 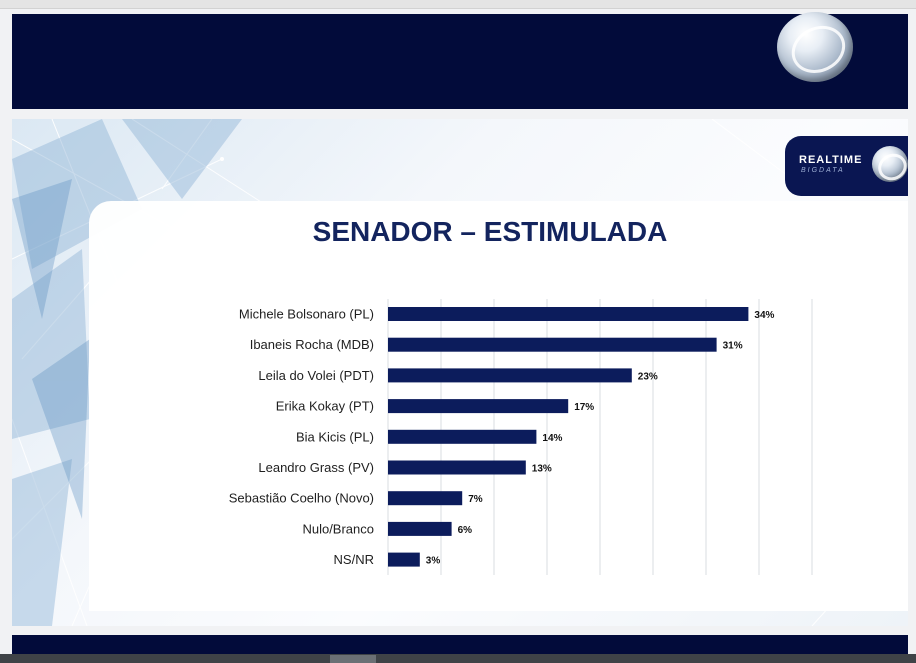 What do you see at coordinates (890, 164) in the screenshot?
I see `globe-badge-icon` at bounding box center [890, 164].